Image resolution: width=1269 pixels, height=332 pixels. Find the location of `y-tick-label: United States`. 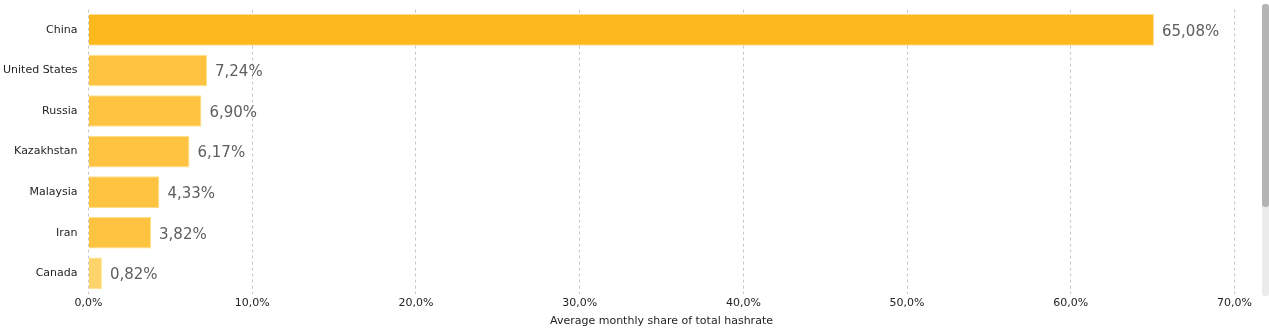

y-tick-label: United States is located at coordinates (40, 70).